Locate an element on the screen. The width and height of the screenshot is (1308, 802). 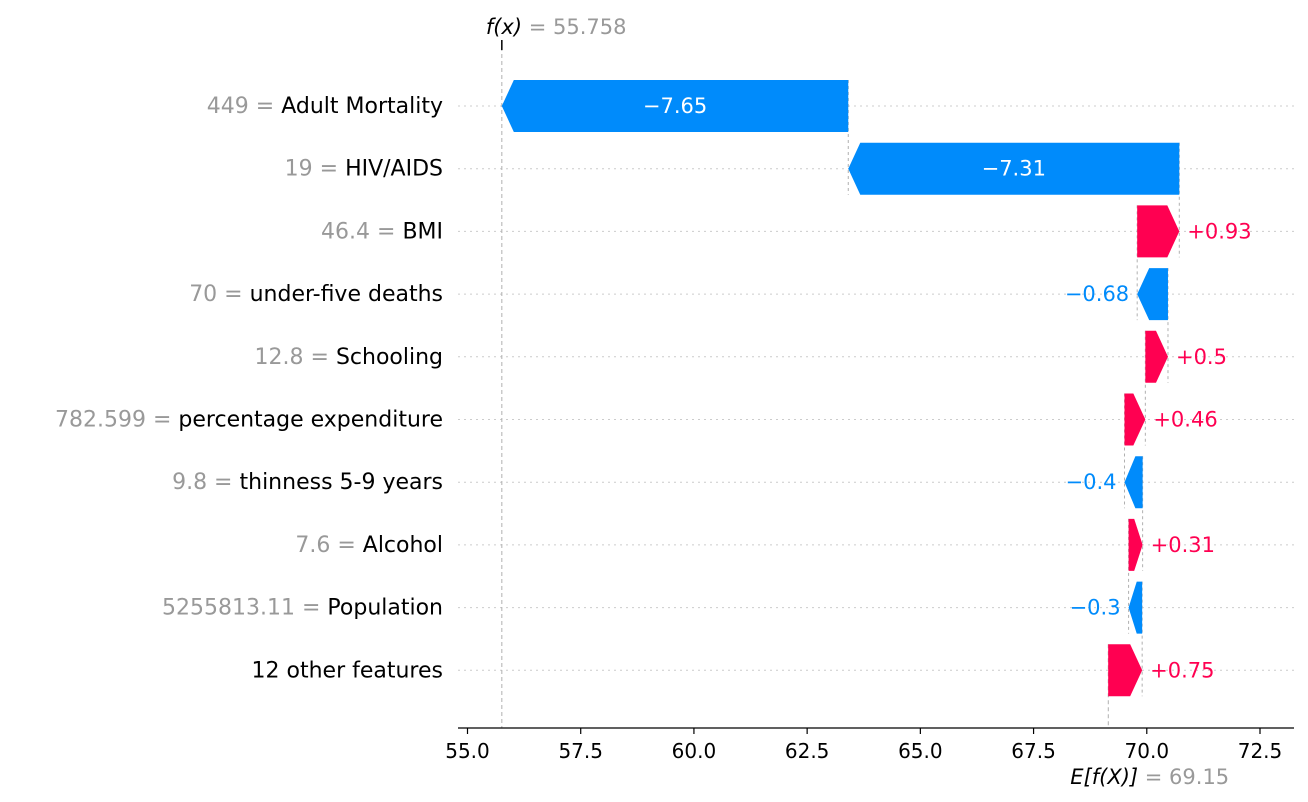
feature-name: Schooling is located at coordinates (389, 356).